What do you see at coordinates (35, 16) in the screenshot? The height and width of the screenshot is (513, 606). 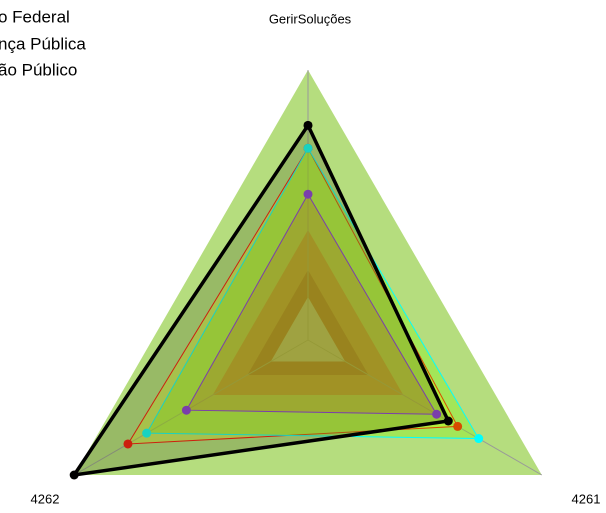 I see `legend-label: o Federal` at bounding box center [35, 16].